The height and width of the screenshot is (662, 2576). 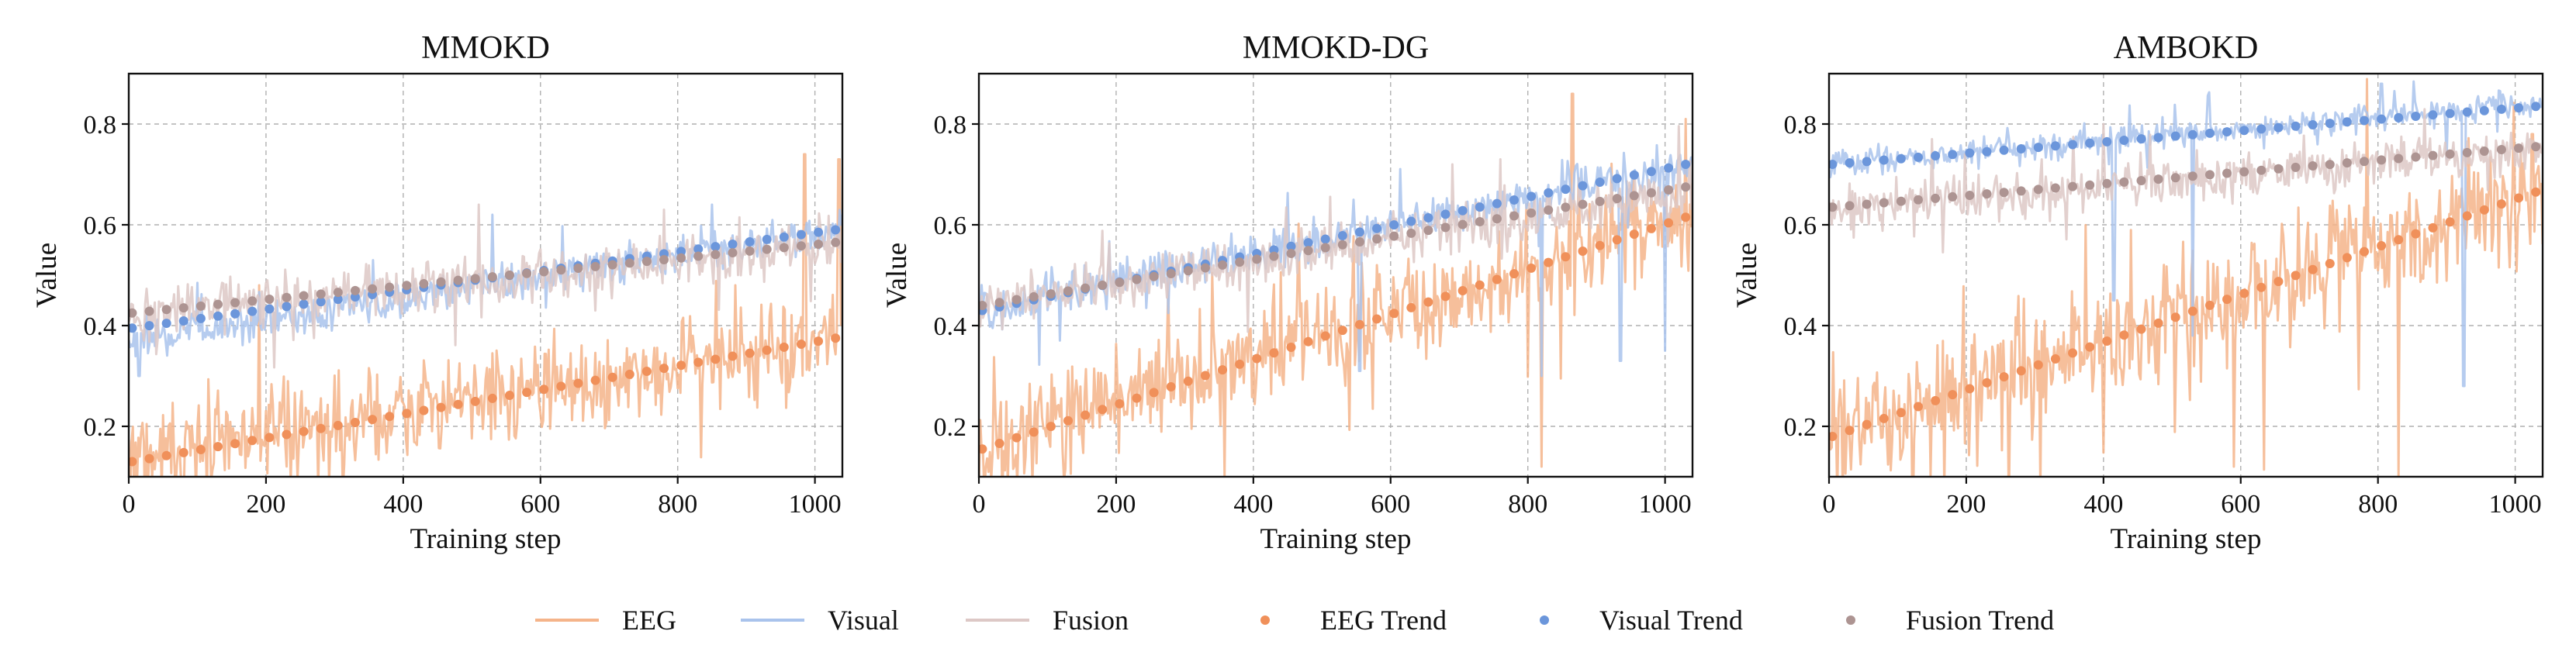 I want to click on x-tick-label: 800, so click(x=1527, y=505).